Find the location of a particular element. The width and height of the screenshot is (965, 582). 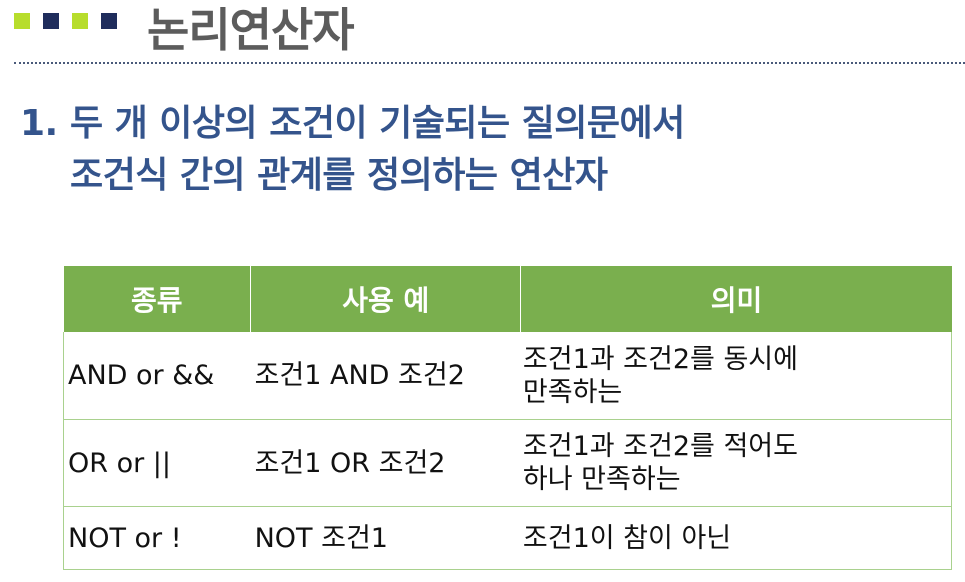

meaning-line-1: 조건1이 참이 아닌 is located at coordinates (627, 538).